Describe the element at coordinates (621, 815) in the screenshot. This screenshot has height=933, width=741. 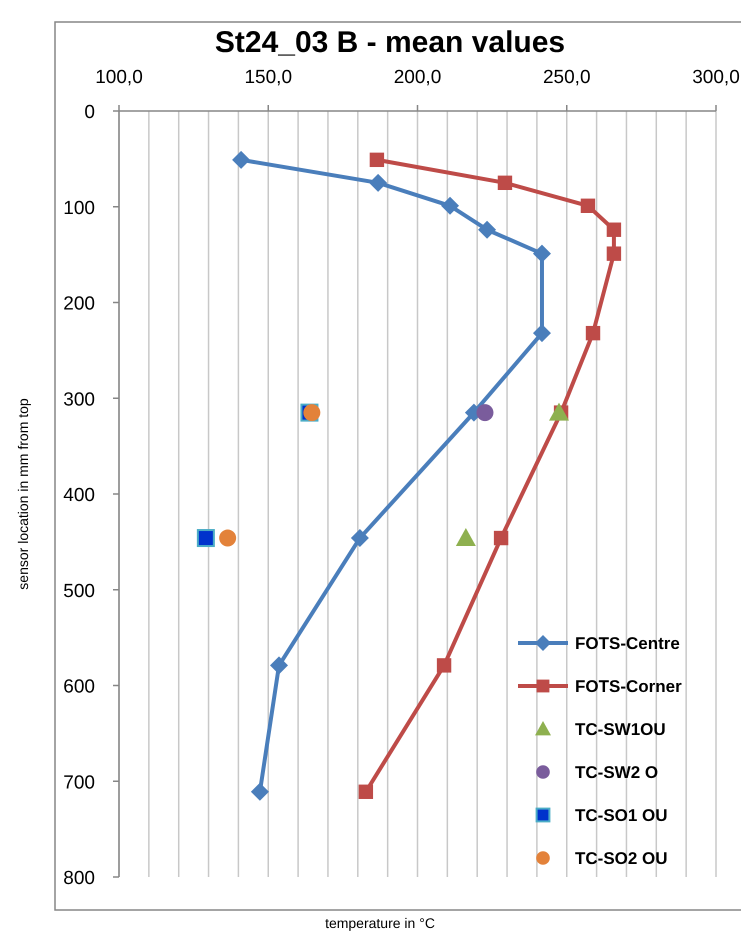
I see `legend-label: TC-SO1 OU` at that location.